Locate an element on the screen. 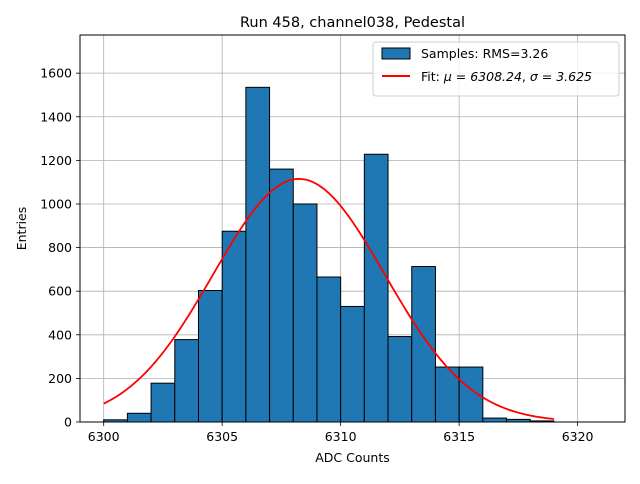 The image size is (640, 484). x-tick-label: 6320 is located at coordinates (578, 436).